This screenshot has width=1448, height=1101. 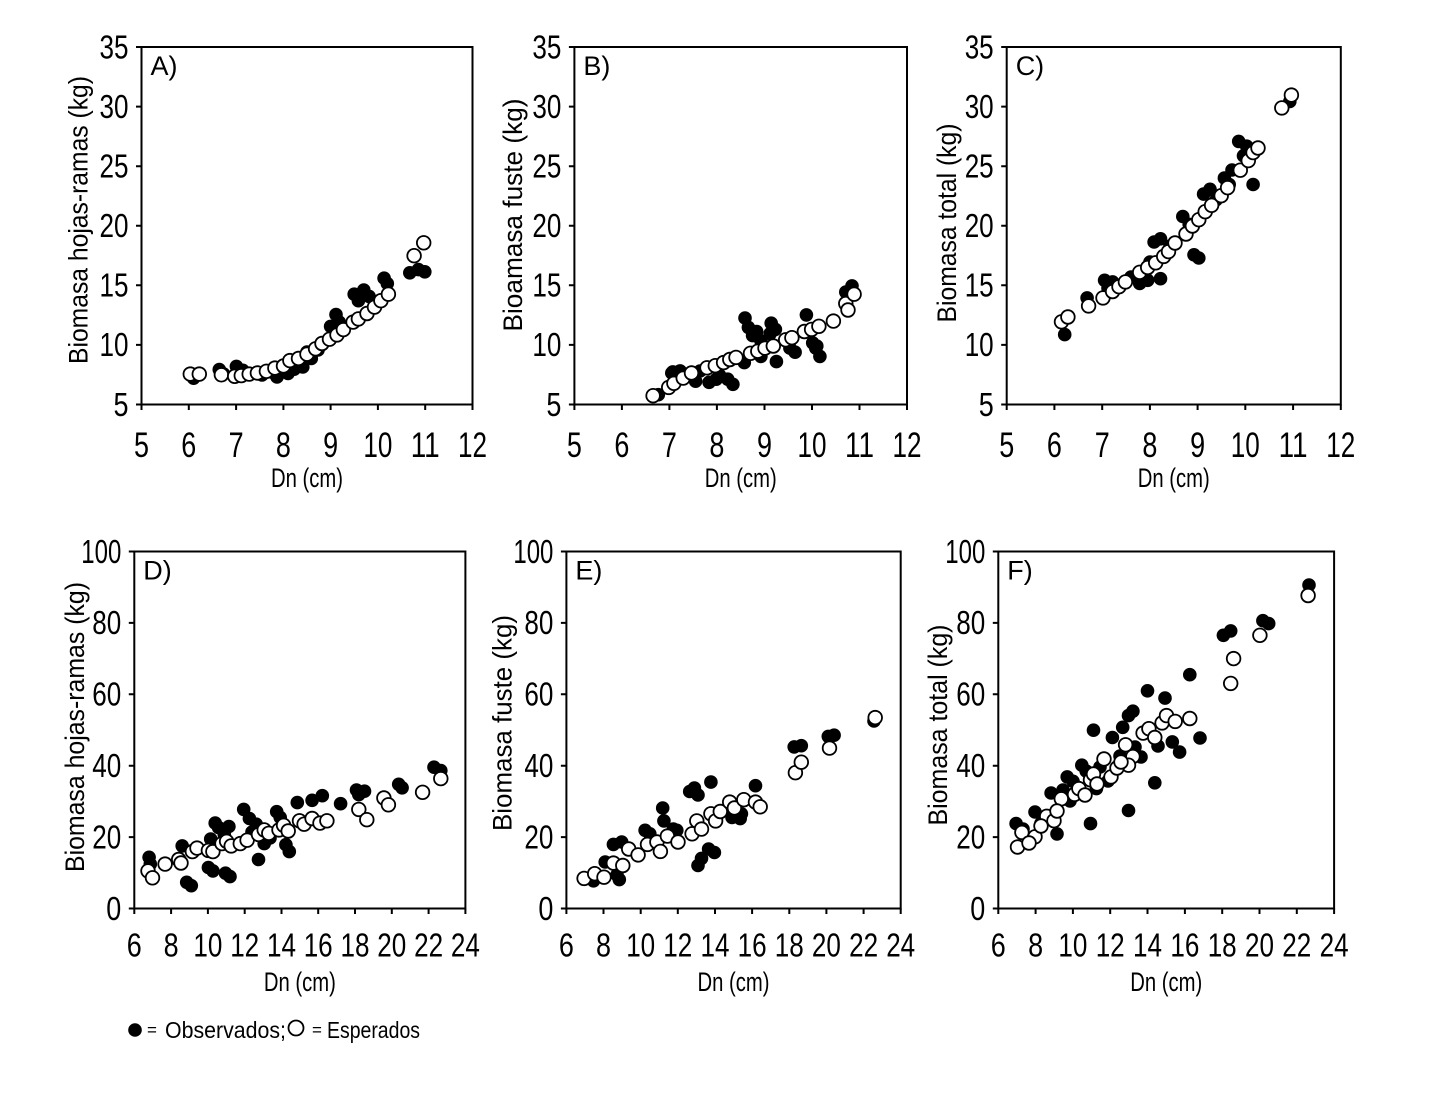 I want to click on svg-text: 14, so click(x=1147, y=945).